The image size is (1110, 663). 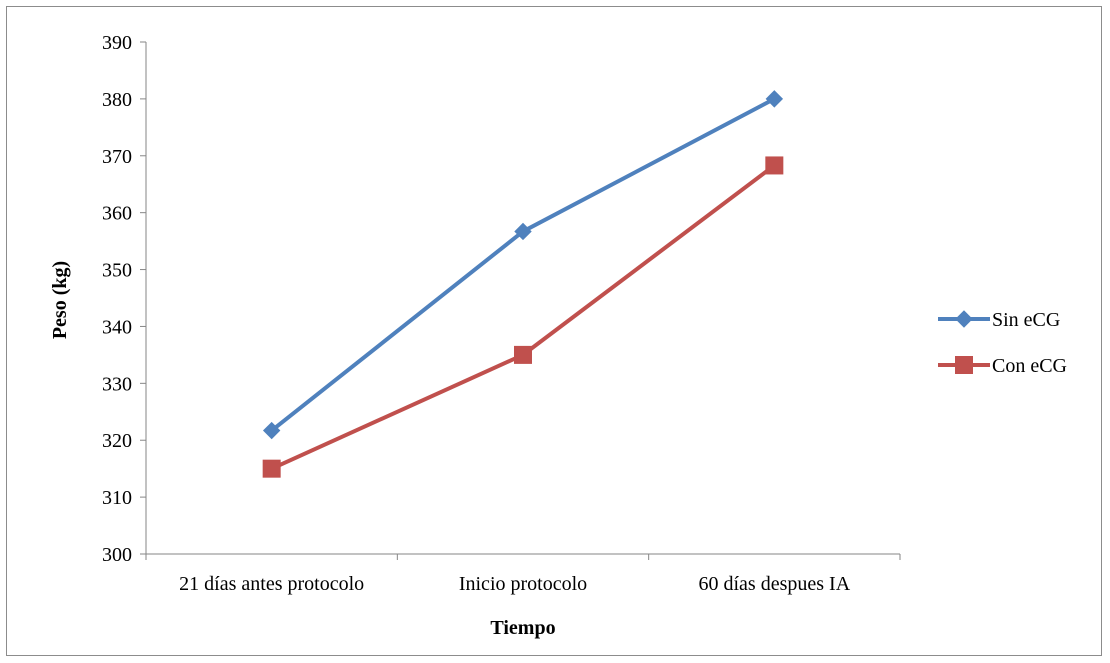 I want to click on y-tick-label: 310, so click(x=117, y=498).